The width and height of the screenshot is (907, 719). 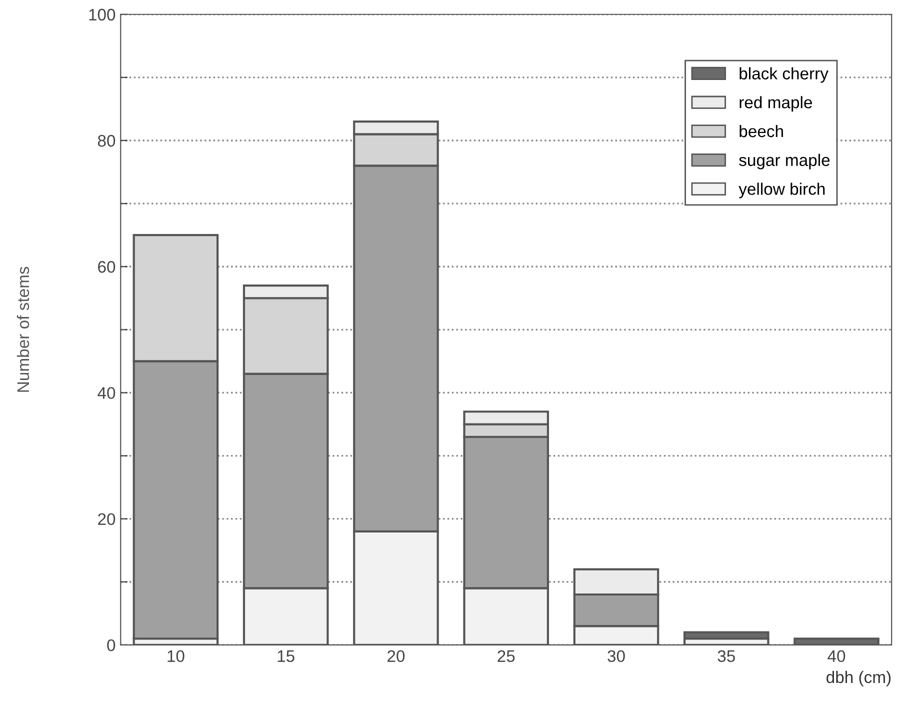 What do you see at coordinates (102, 14) in the screenshot?
I see `y-tick-label: 100` at bounding box center [102, 14].